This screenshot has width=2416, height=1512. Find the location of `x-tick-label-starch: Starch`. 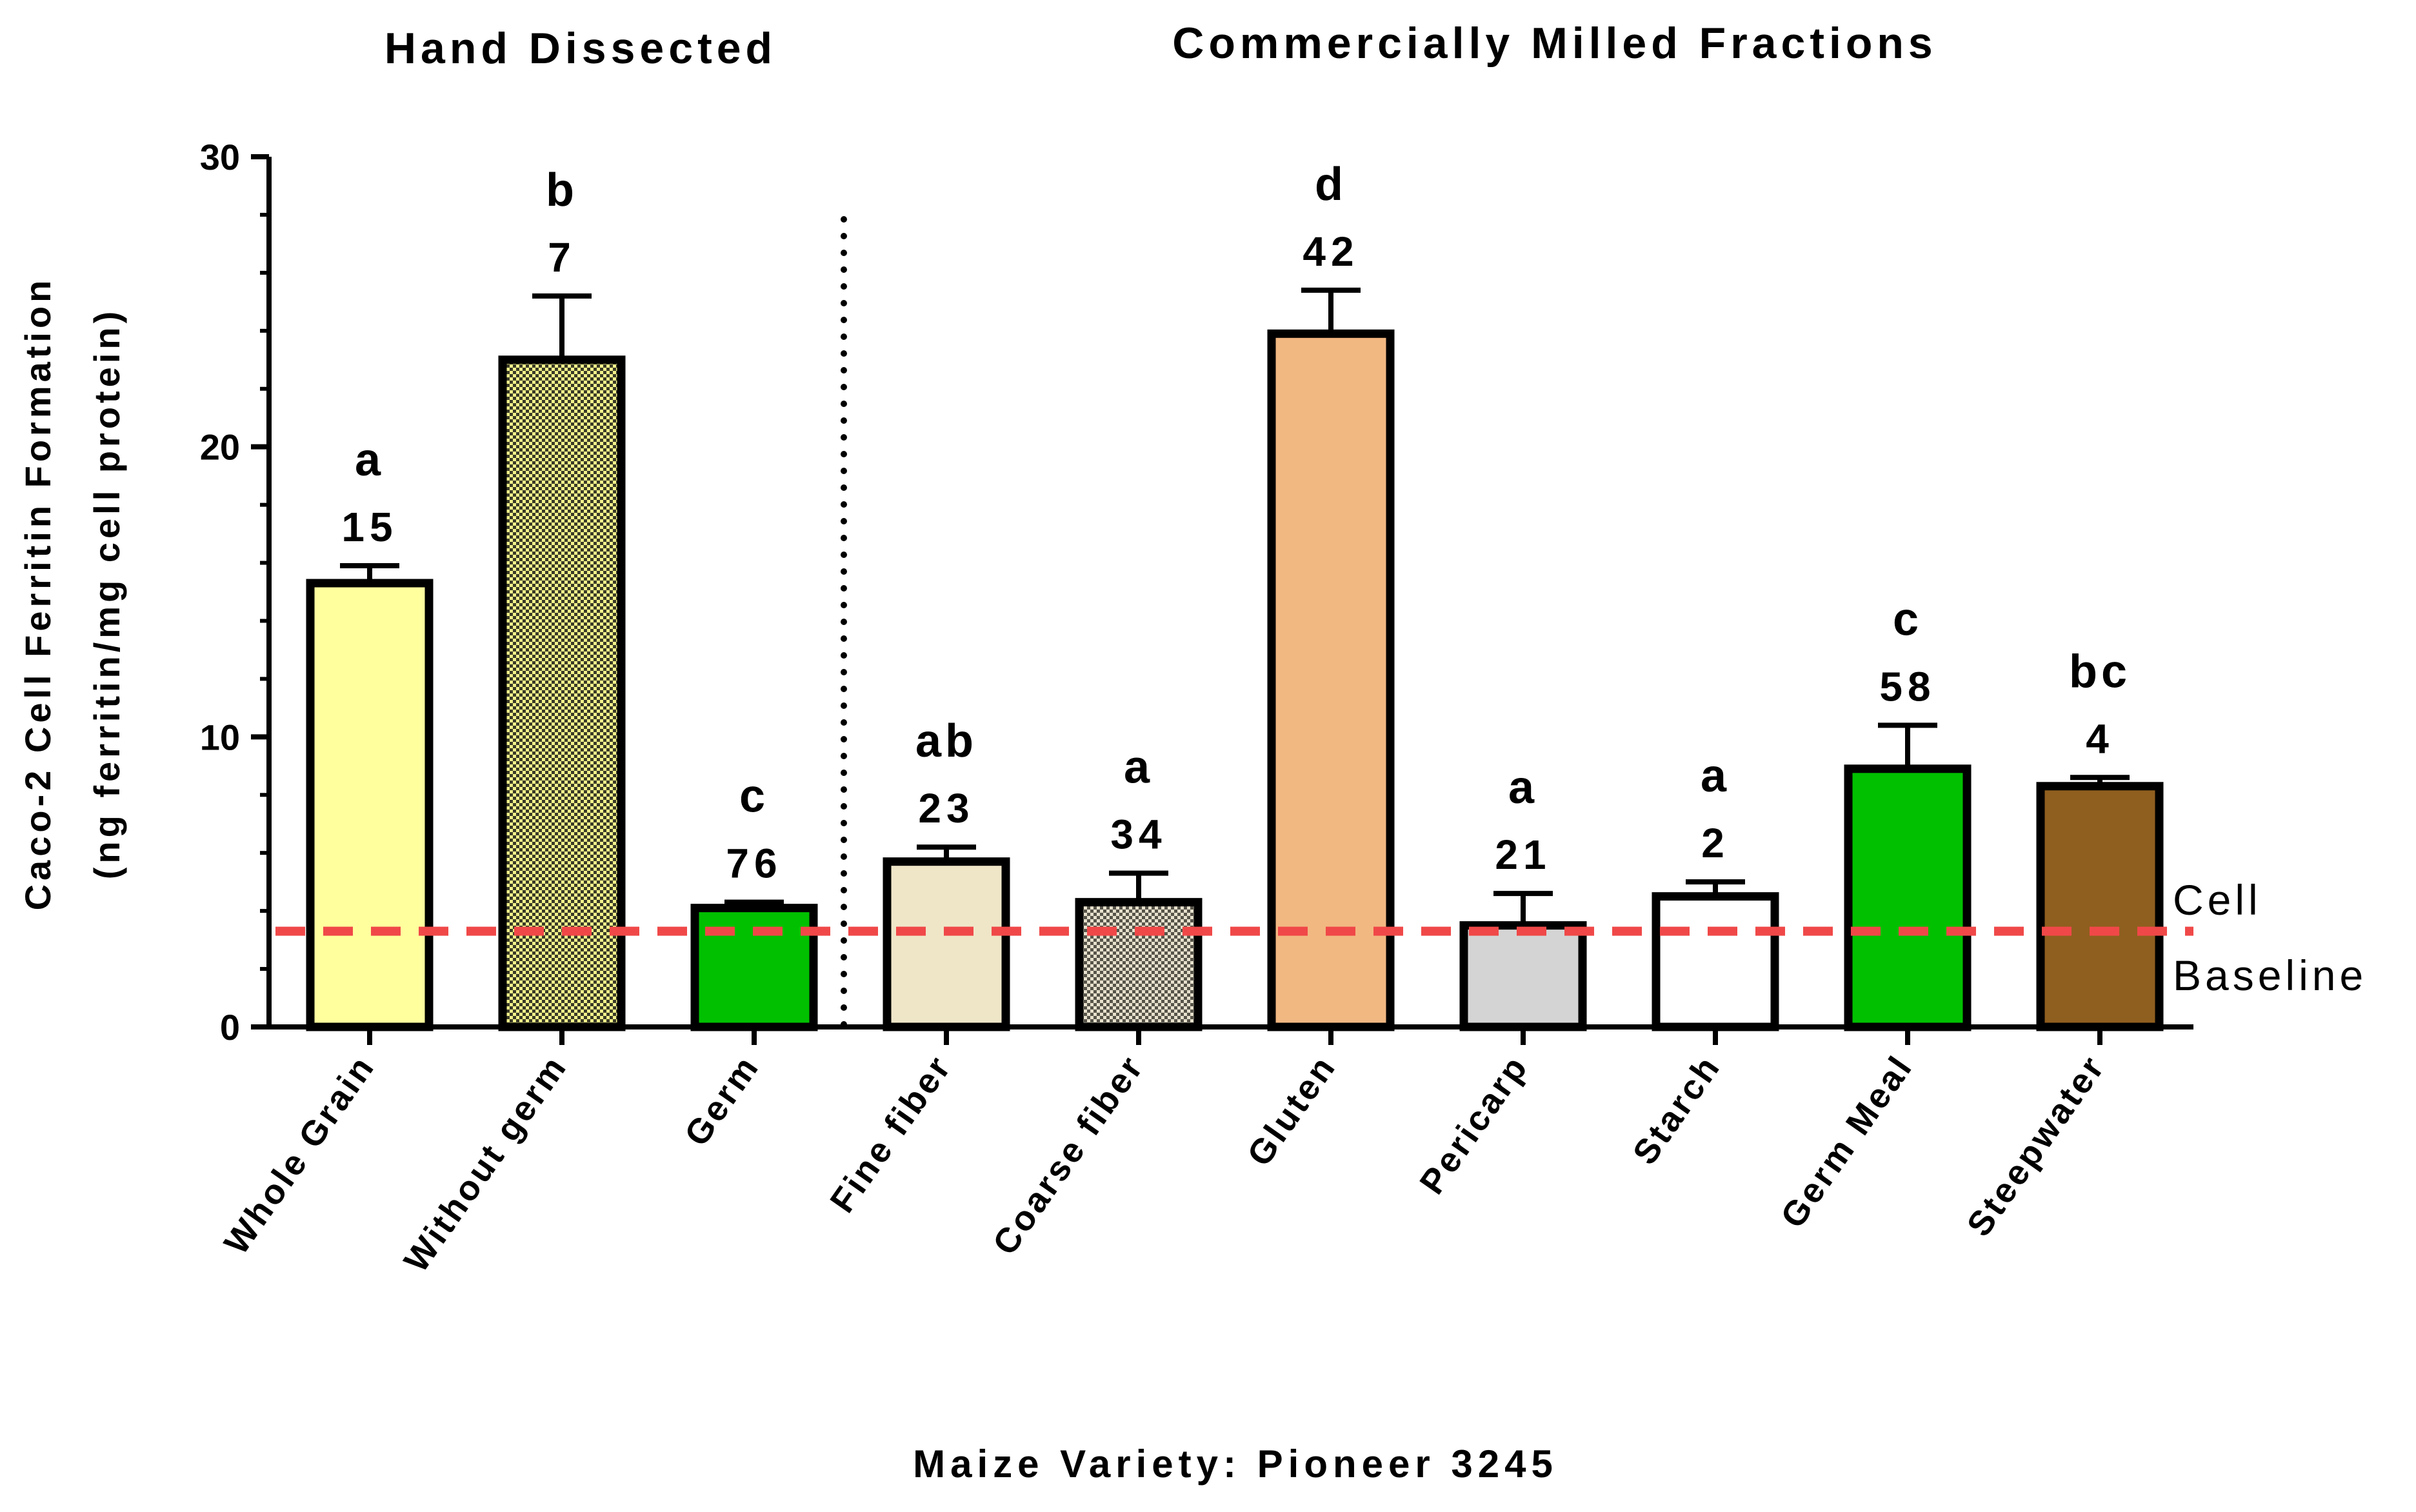

x-tick-label-starch: Starch is located at coordinates (1677, 1109).